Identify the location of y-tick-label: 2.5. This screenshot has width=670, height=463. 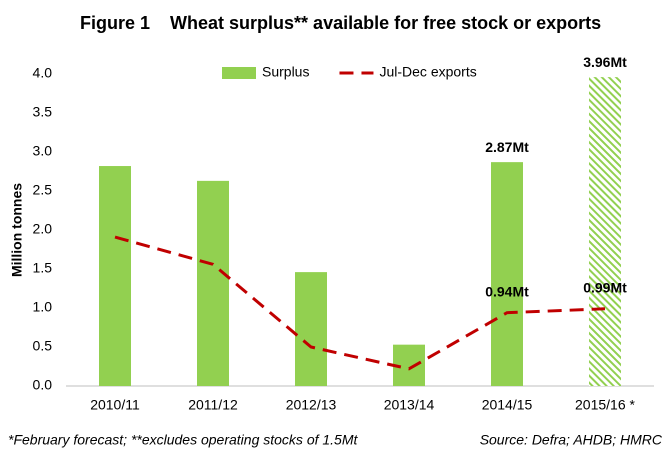
(43, 190).